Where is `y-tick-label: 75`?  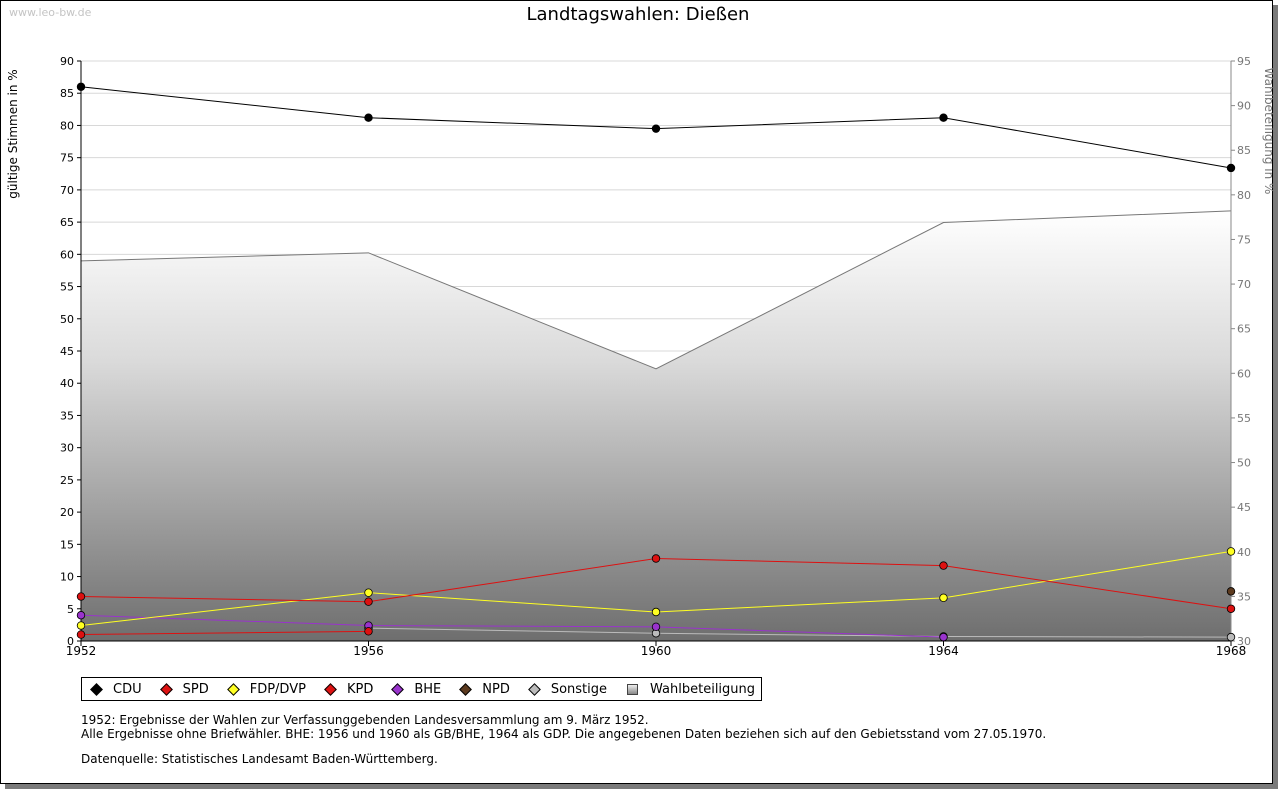
y-tick-label: 75 is located at coordinates (67, 158).